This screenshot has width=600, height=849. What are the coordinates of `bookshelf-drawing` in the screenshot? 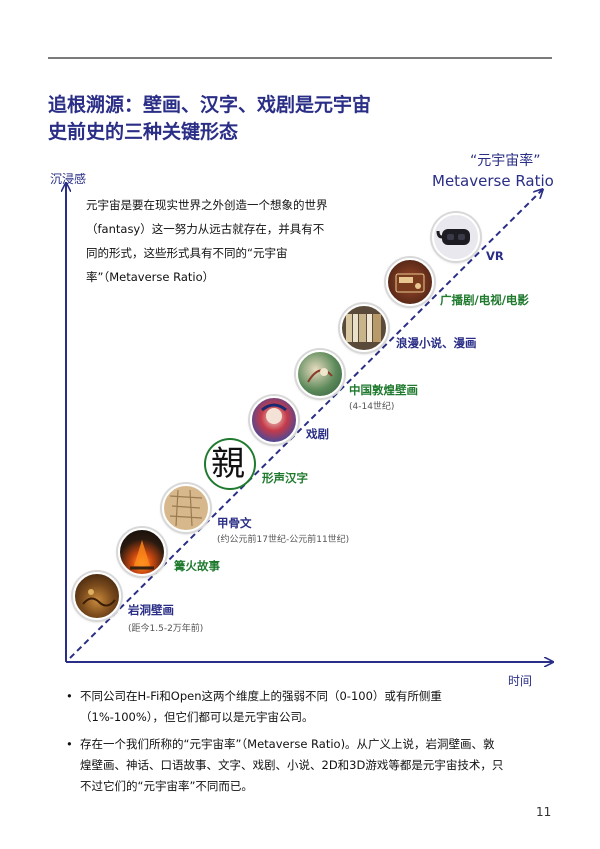 It's located at (363, 328).